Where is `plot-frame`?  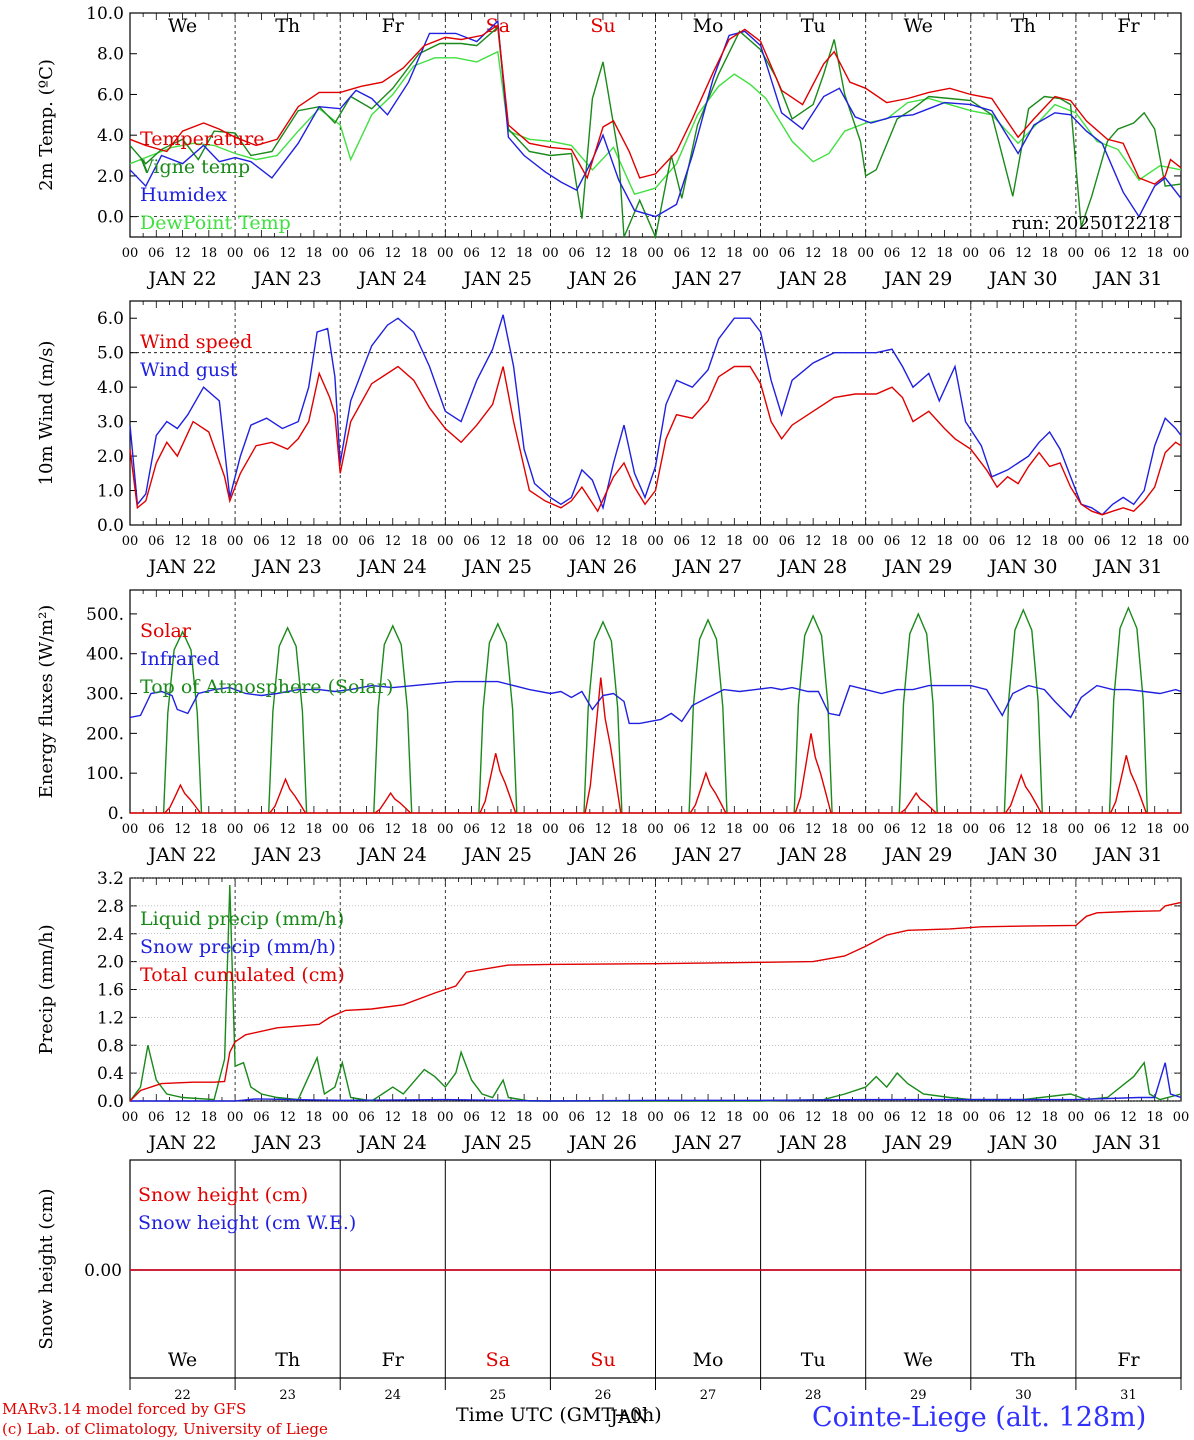 plot-frame is located at coordinates (655, 125).